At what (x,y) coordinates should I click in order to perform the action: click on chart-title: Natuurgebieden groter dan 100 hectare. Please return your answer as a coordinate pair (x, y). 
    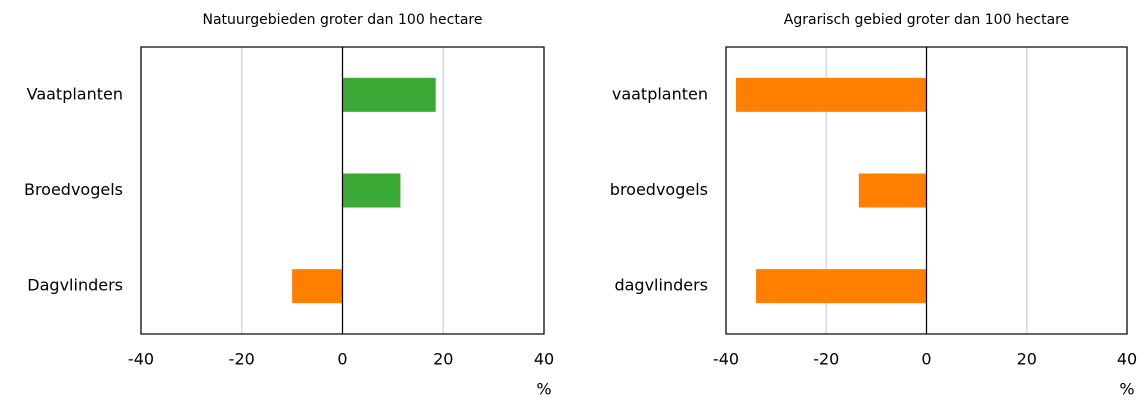
    Looking at the image, I should click on (343, 20).